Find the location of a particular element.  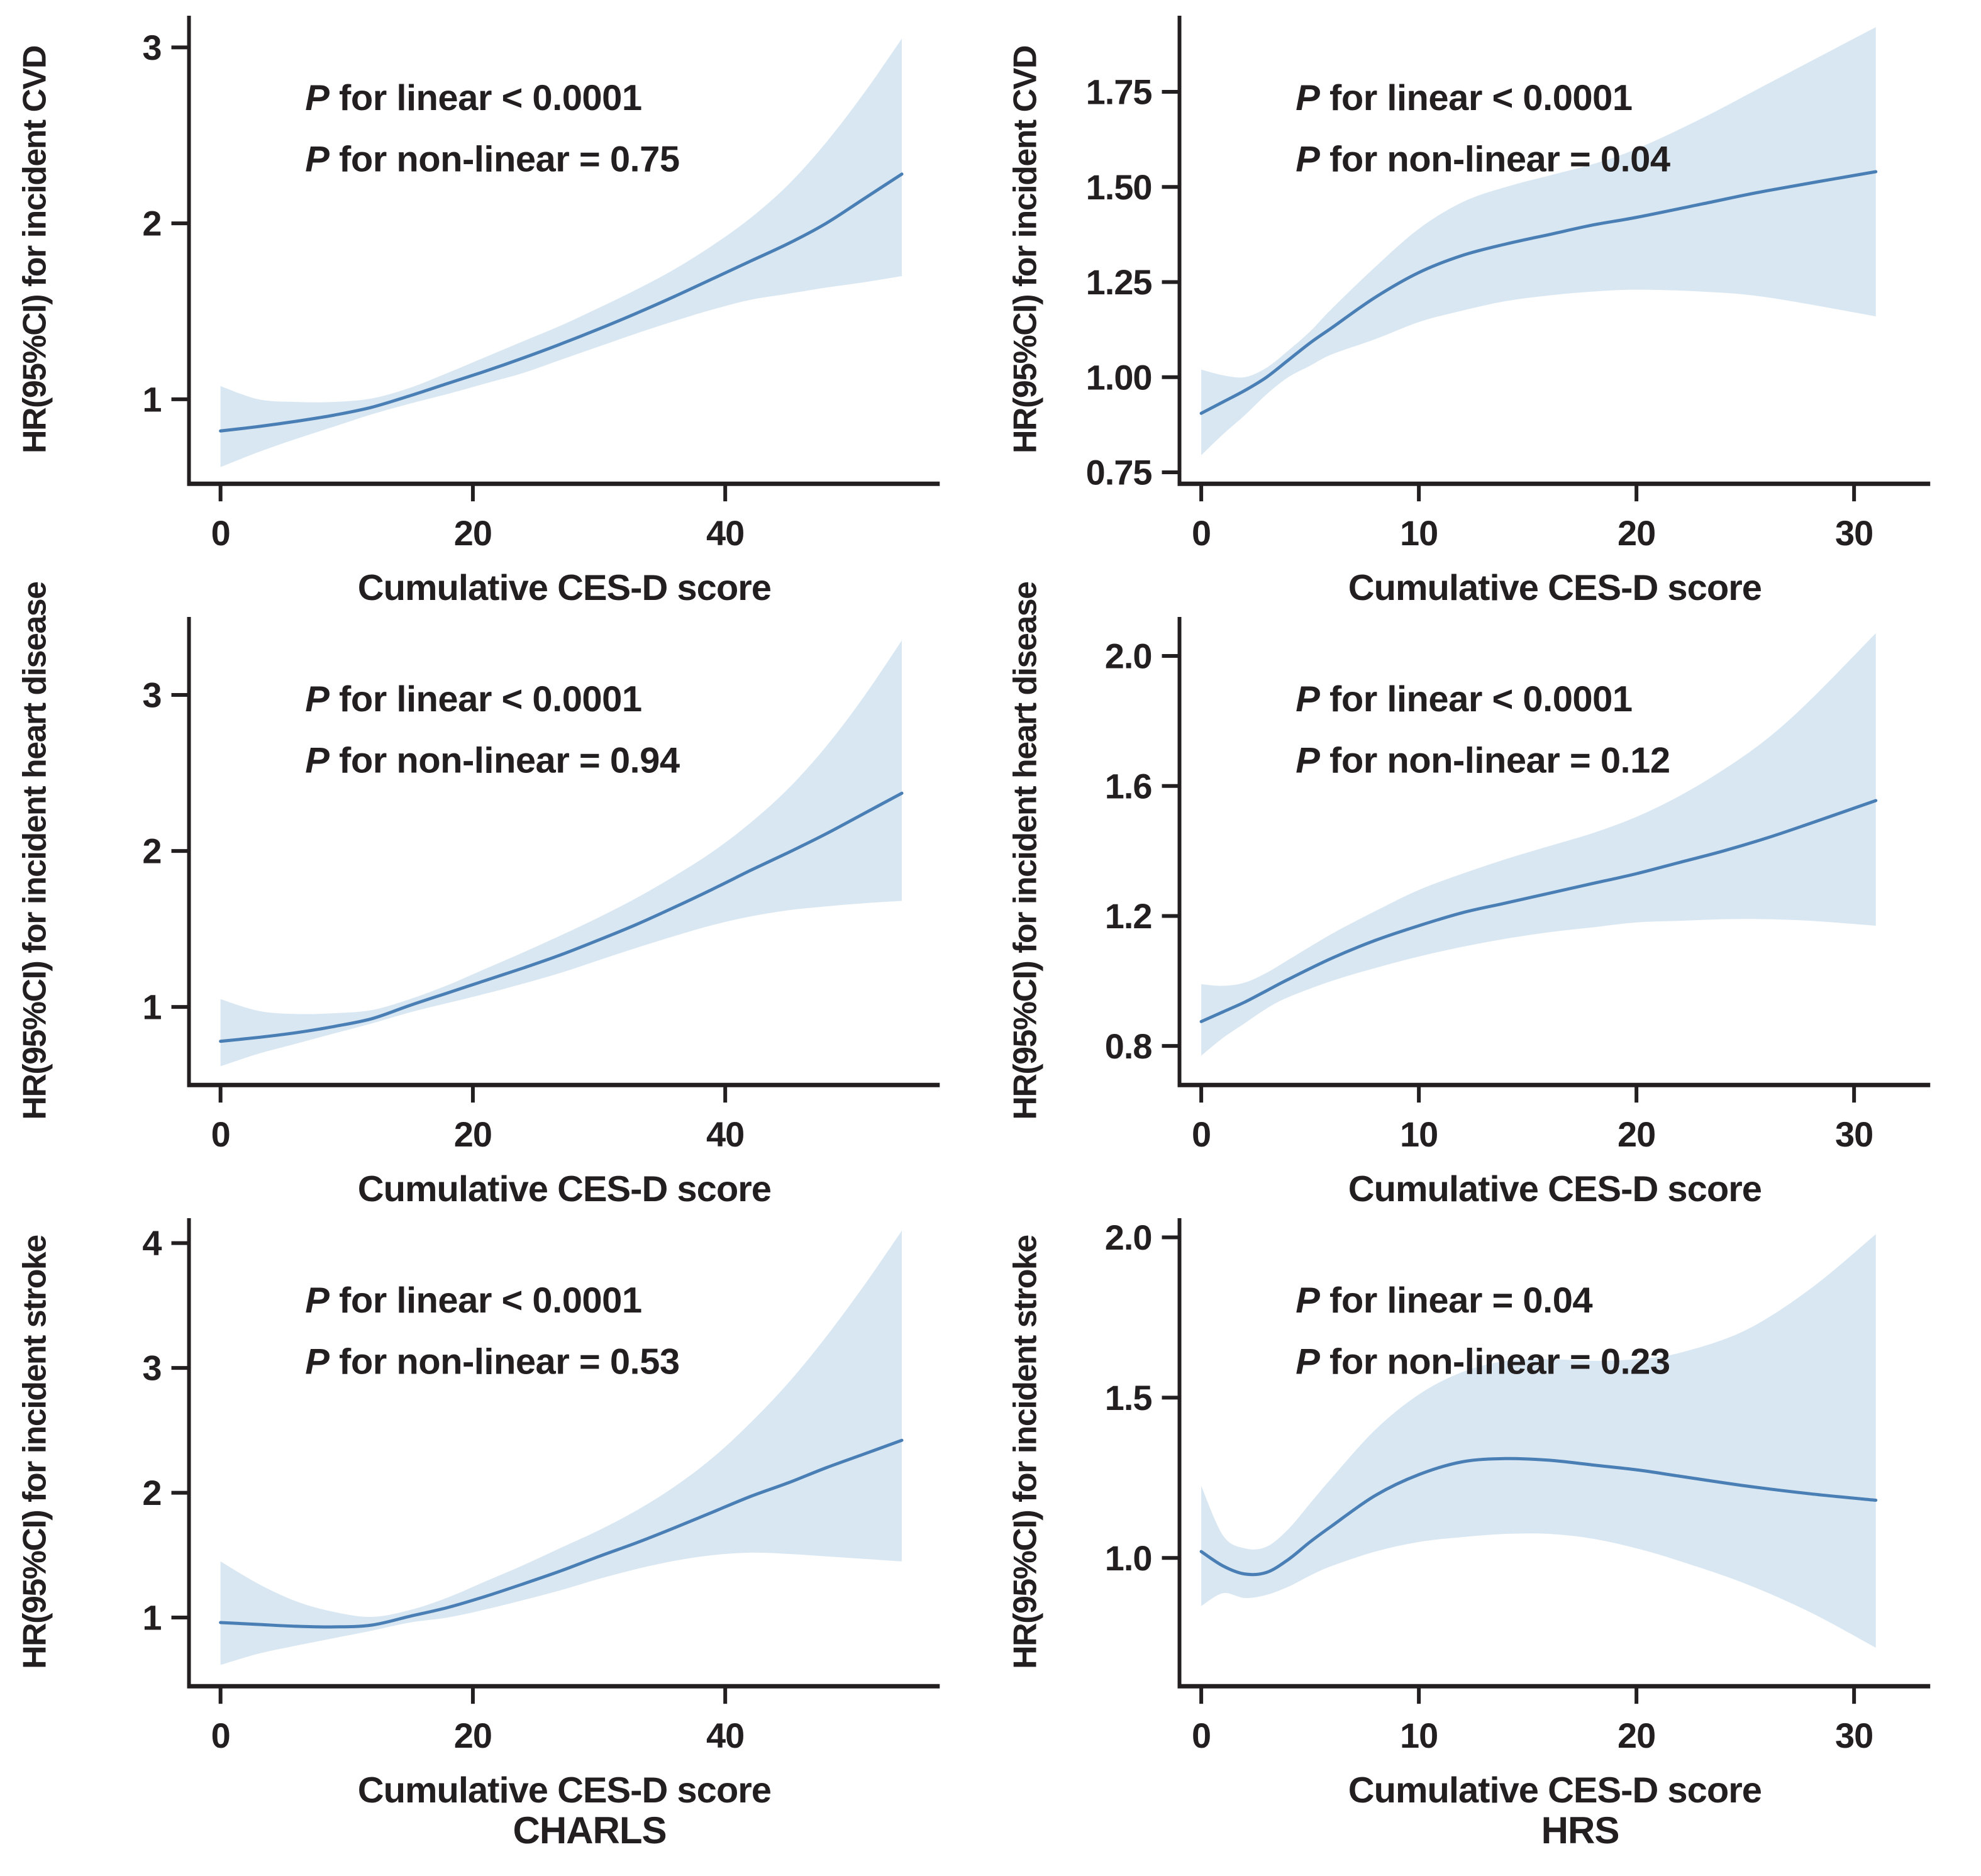

y-tick-label: 1.25 is located at coordinates (1119, 282).